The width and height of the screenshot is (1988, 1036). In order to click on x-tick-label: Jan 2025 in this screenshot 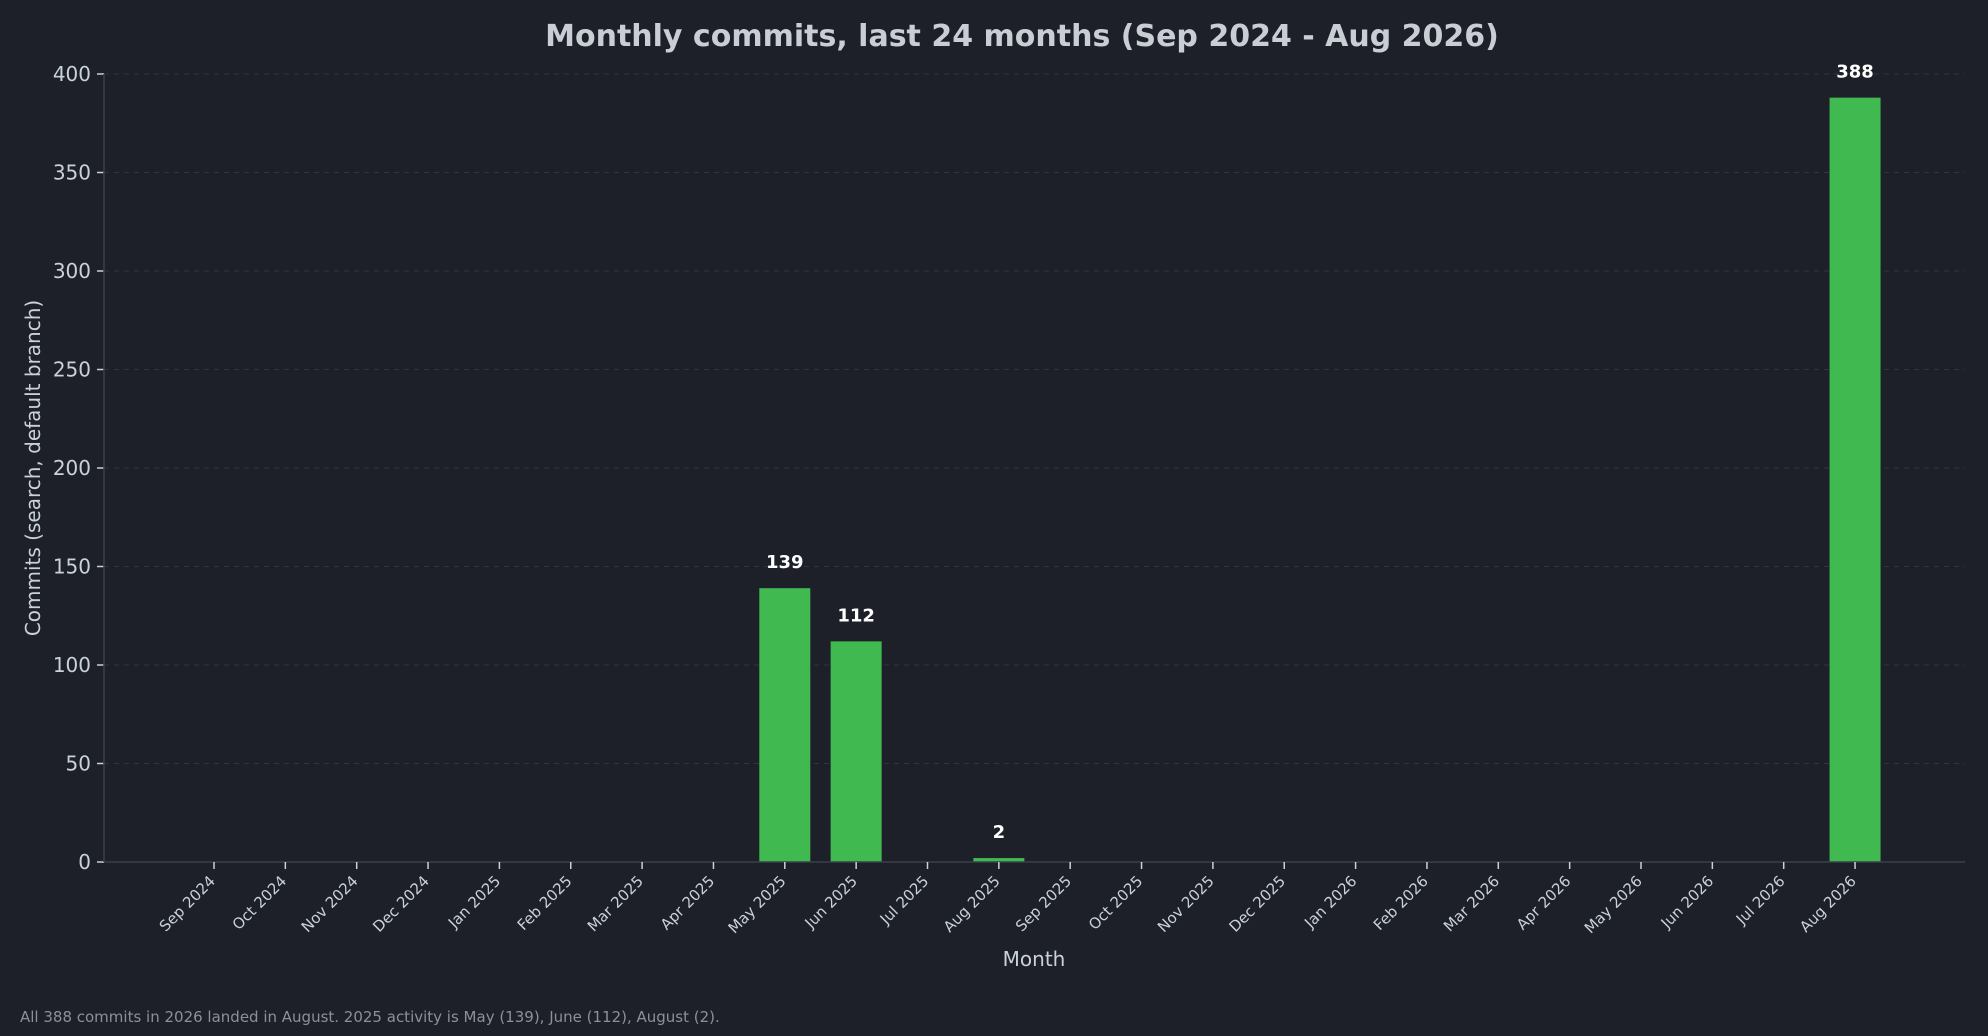, I will do `click(474, 902)`.